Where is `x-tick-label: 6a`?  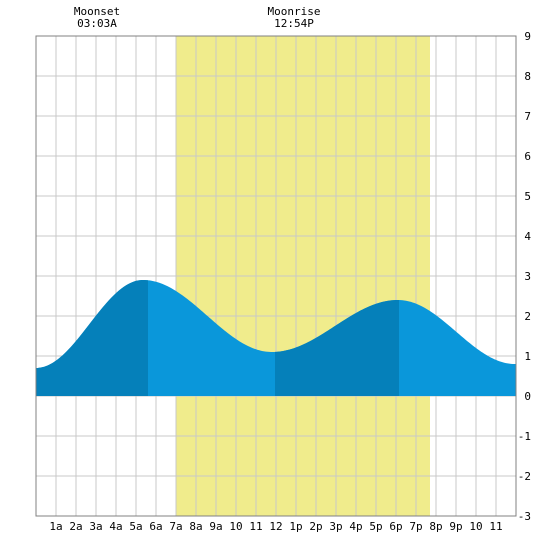 x-tick-label: 6a is located at coordinates (155, 526).